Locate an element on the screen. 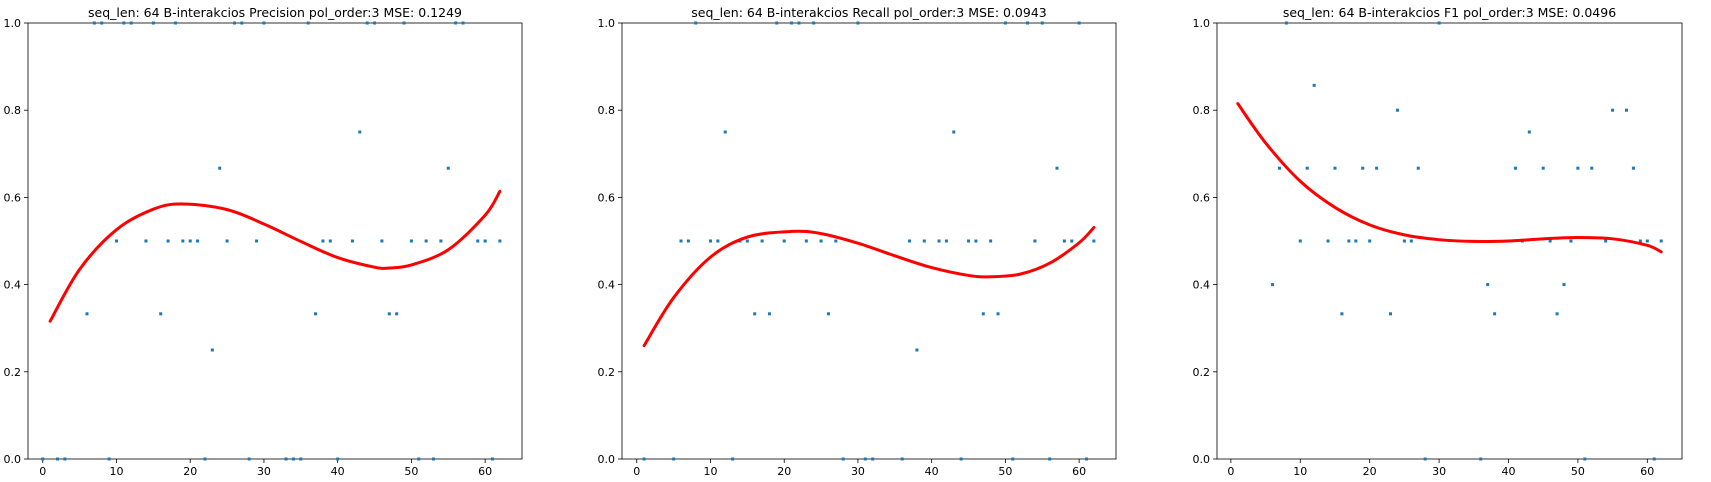 The height and width of the screenshot is (482, 1711). y-tick-label: 0.2 is located at coordinates (1202, 372).